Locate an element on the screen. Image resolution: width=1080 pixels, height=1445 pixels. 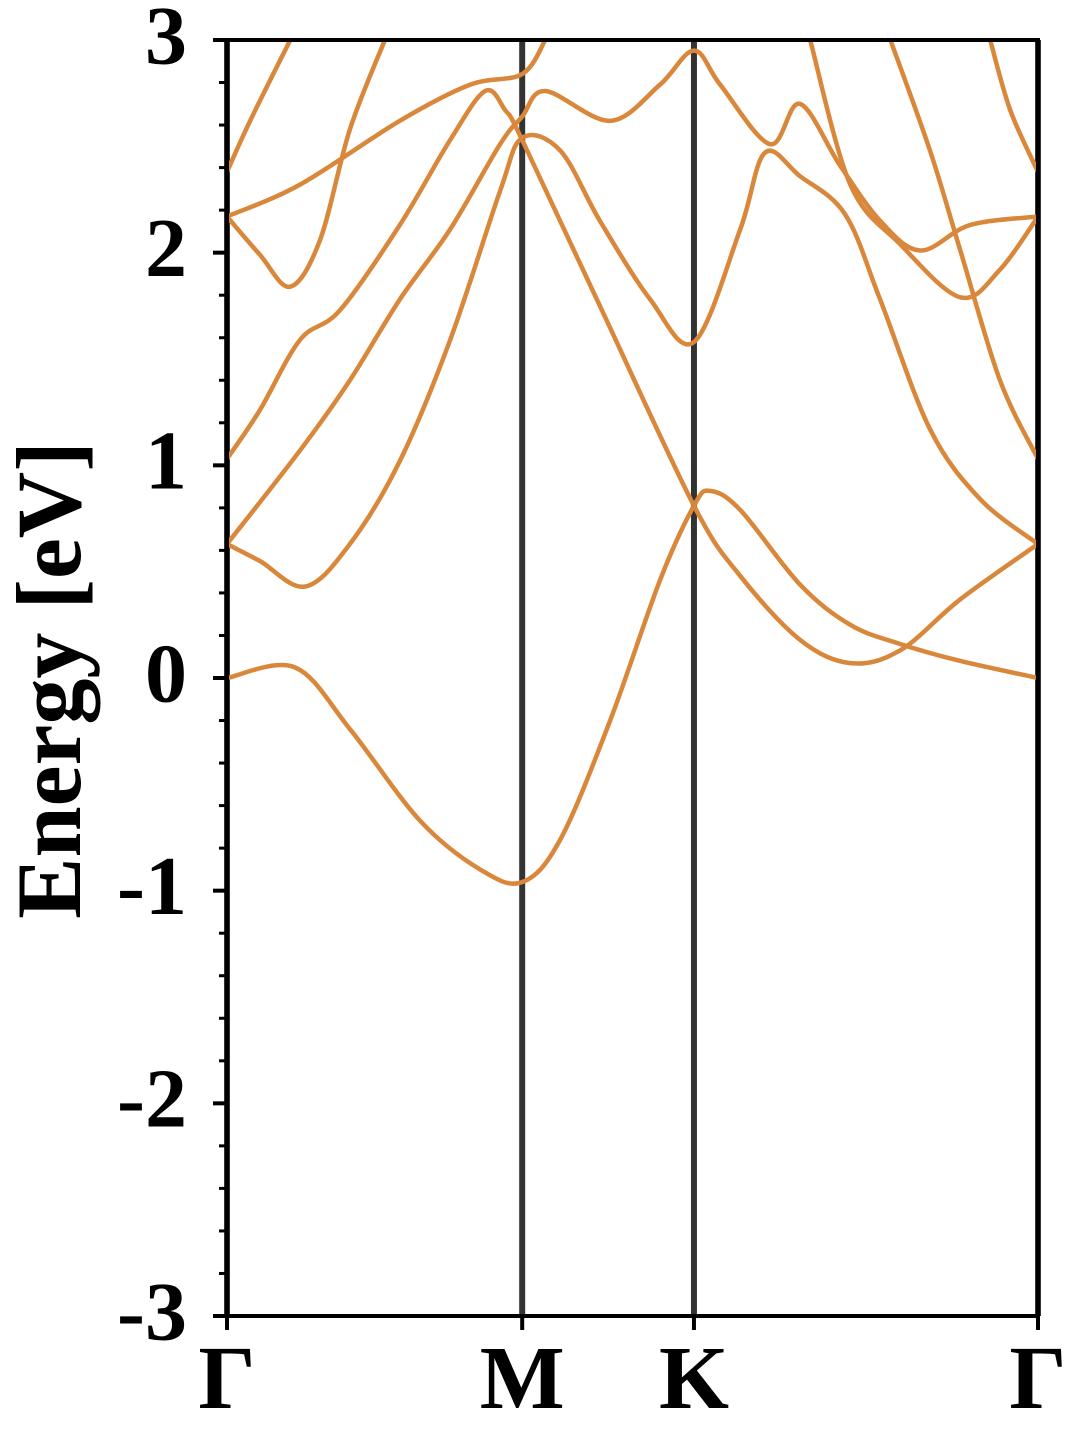
y-tick-label: -2 is located at coordinates (152, 1099).